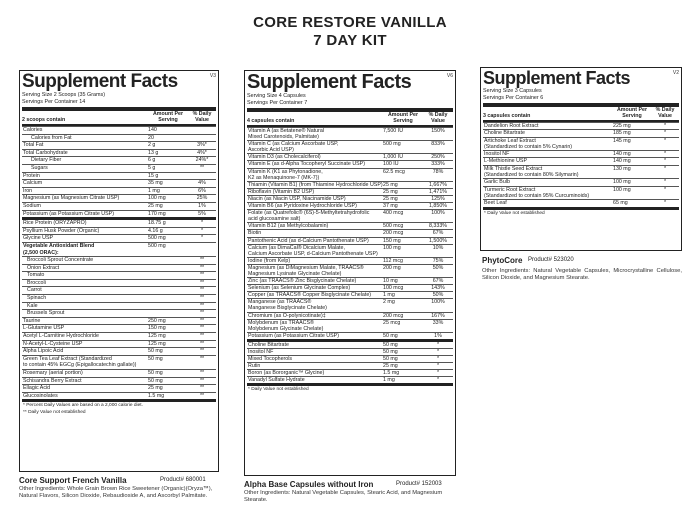 The image size is (700, 523). What do you see at coordinates (438, 157) in the screenshot?
I see `nutrient-daily-value: 250%` at bounding box center [438, 157].